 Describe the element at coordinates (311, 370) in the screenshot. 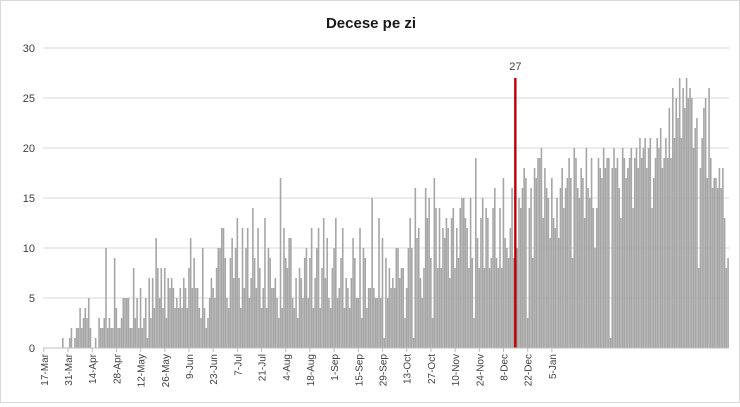

I see `x-tick-label: 18-Aug` at that location.